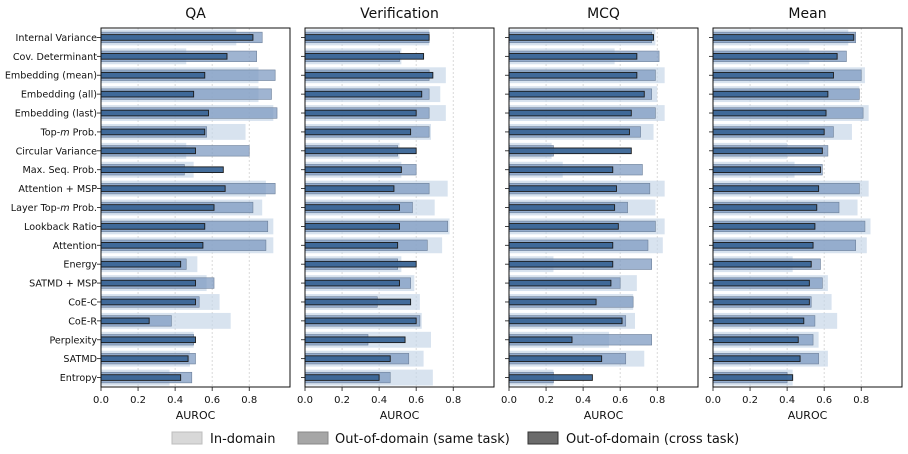 The image size is (908, 454). Describe the element at coordinates (543, 438) in the screenshot. I see `legend-swatch-cross-task` at that location.